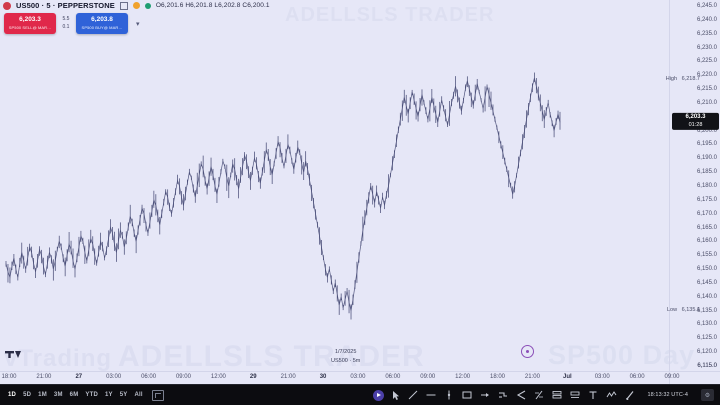 Image resolution: width=720 pixels, height=405 pixels. What do you see at coordinates (147, 5) in the screenshot?
I see `status-dot-icon` at bounding box center [147, 5].